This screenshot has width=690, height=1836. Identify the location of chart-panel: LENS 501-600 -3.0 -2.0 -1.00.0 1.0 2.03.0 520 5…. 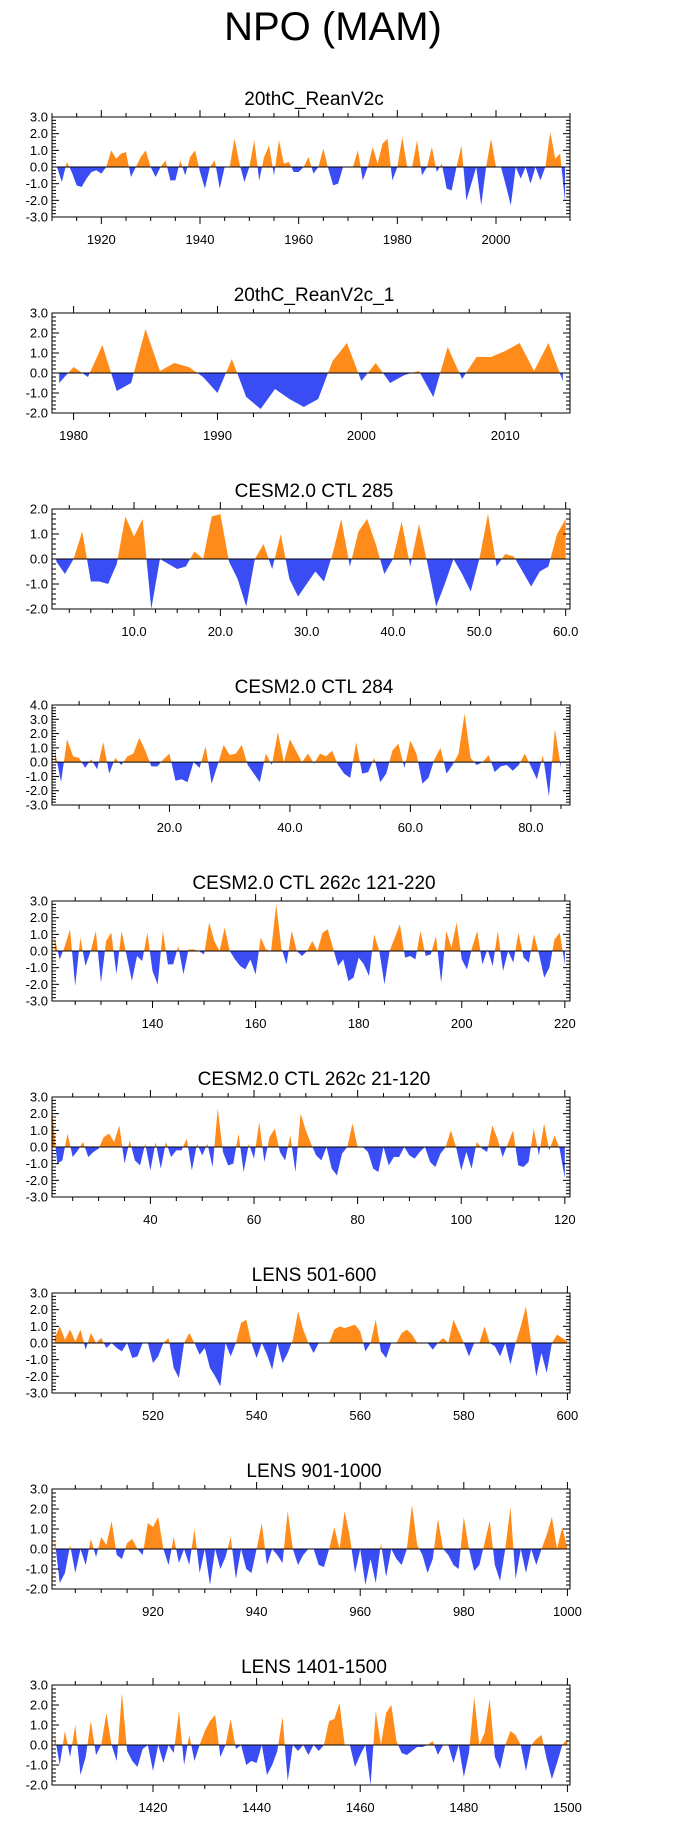
(302, 1344).